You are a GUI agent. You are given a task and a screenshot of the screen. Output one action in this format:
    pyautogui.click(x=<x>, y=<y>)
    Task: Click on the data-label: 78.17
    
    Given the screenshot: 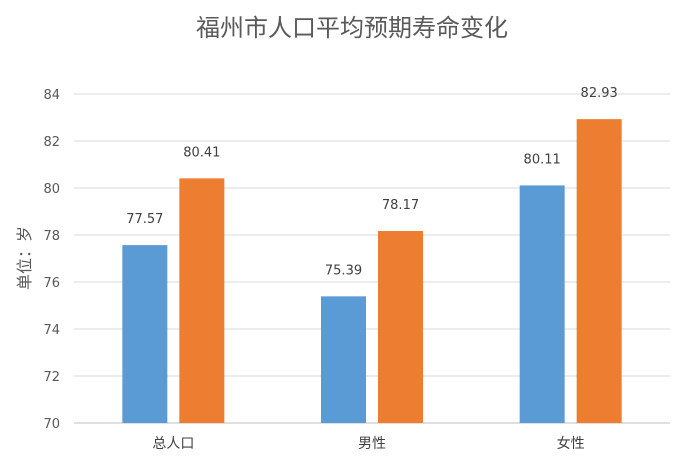 What is the action you would take?
    pyautogui.click(x=400, y=205)
    